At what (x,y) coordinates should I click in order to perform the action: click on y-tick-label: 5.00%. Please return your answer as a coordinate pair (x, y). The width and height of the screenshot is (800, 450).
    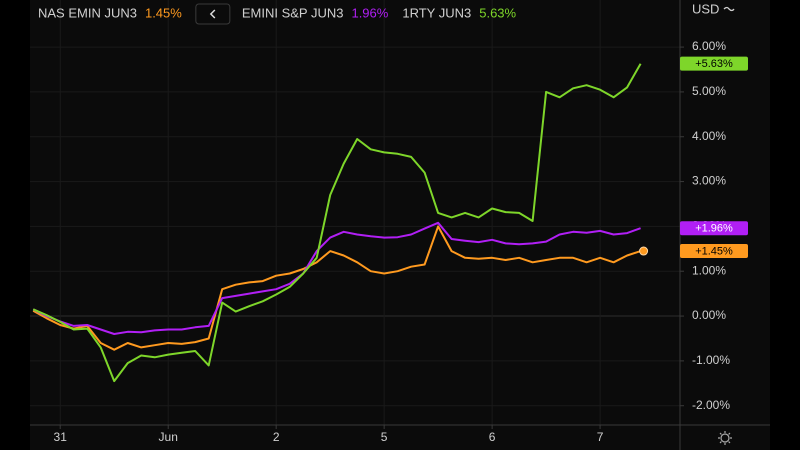
    Looking at the image, I should click on (709, 91).